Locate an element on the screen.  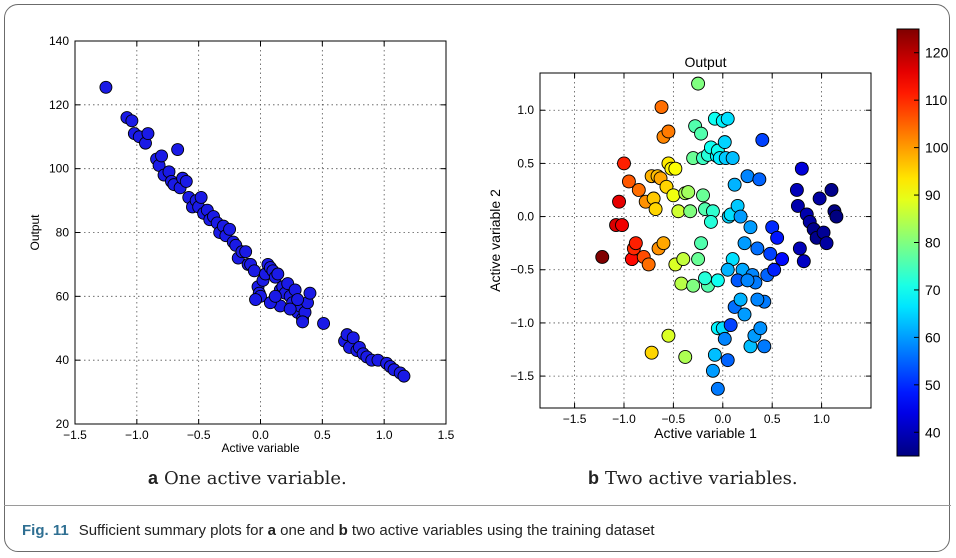
y-tick-label: −1.0 is located at coordinates (522, 323).